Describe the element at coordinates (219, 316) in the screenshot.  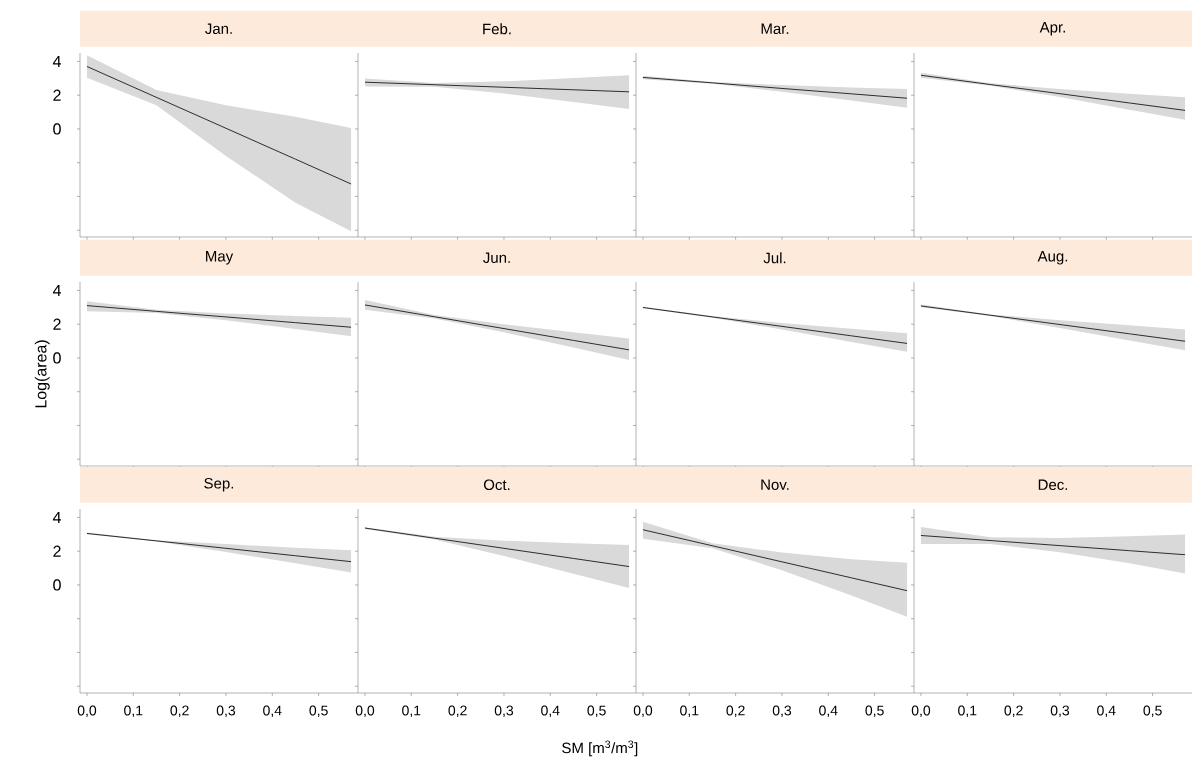
I see `line-series` at that location.